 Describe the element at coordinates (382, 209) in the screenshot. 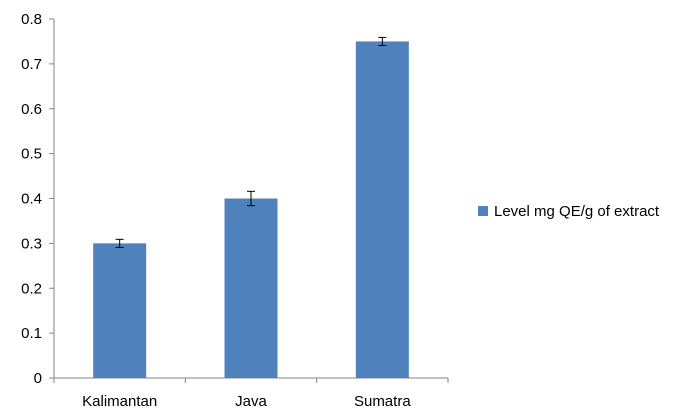

I see `bar-sumatra` at that location.